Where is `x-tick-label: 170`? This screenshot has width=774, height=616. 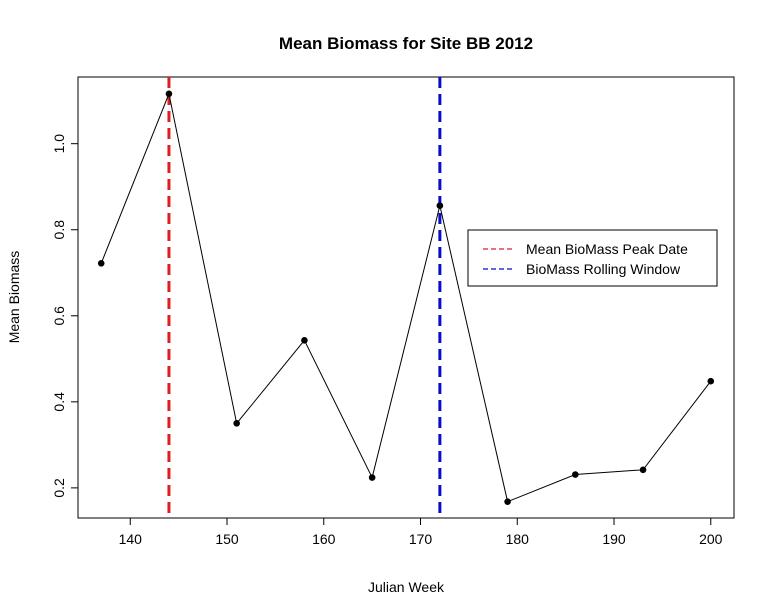 x-tick-label: 170 is located at coordinates (421, 539).